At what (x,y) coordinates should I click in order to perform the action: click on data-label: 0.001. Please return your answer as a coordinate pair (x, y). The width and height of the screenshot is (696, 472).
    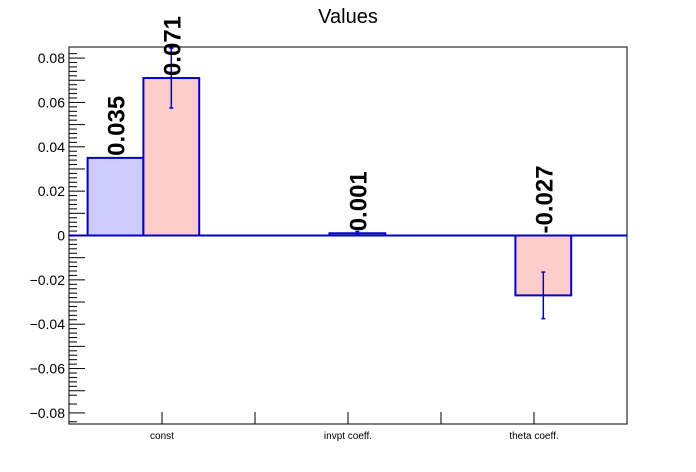
    Looking at the image, I should click on (358, 201).